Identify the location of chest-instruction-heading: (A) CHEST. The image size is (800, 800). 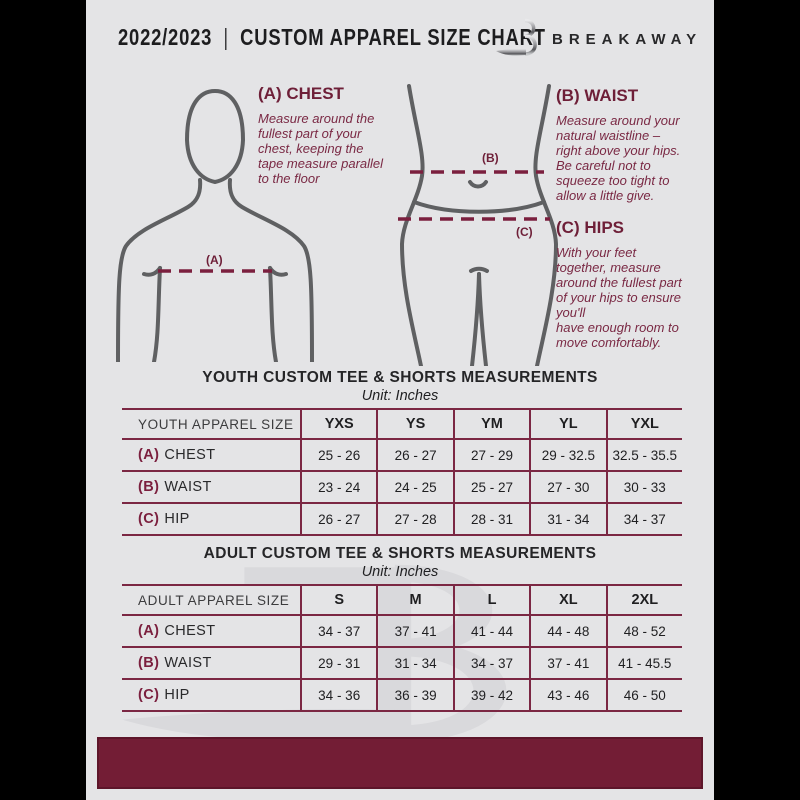
(301, 93).